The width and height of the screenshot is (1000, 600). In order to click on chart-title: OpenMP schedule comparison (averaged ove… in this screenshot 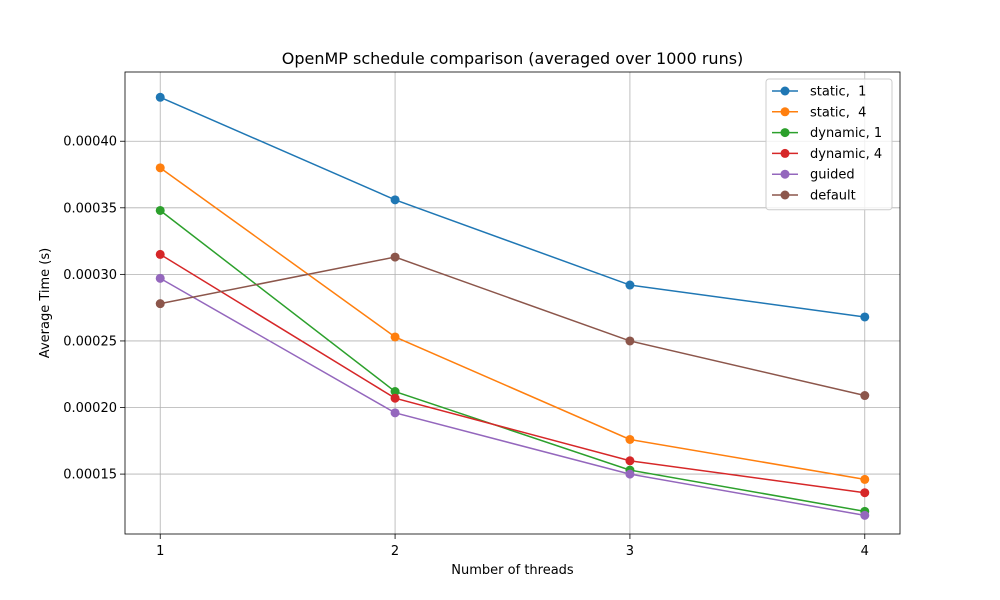, I will do `click(513, 58)`.